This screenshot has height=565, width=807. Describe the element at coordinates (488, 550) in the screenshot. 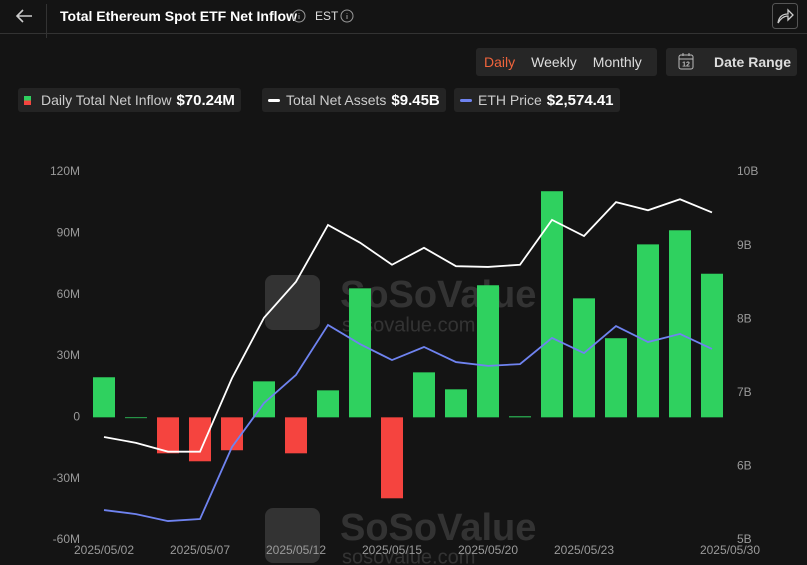

I see `x-tick-label: 2025/05/20` at that location.